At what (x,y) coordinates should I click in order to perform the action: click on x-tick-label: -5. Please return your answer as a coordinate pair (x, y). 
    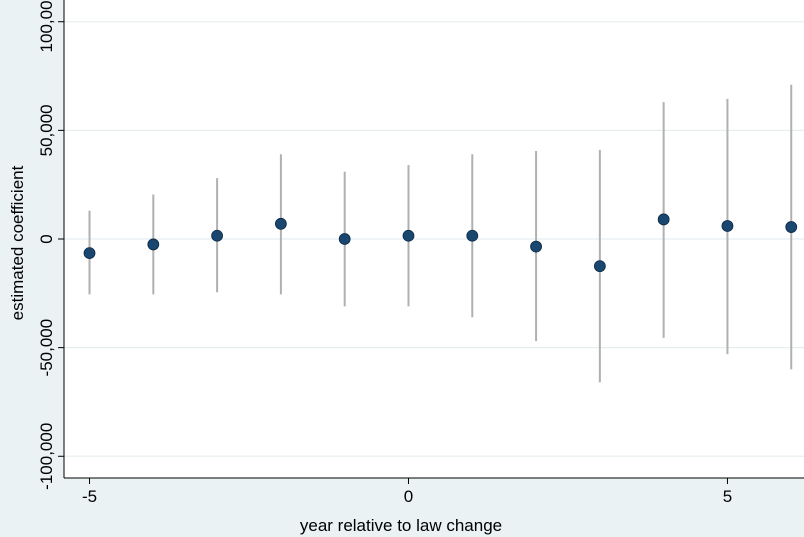
    Looking at the image, I should click on (89, 496).